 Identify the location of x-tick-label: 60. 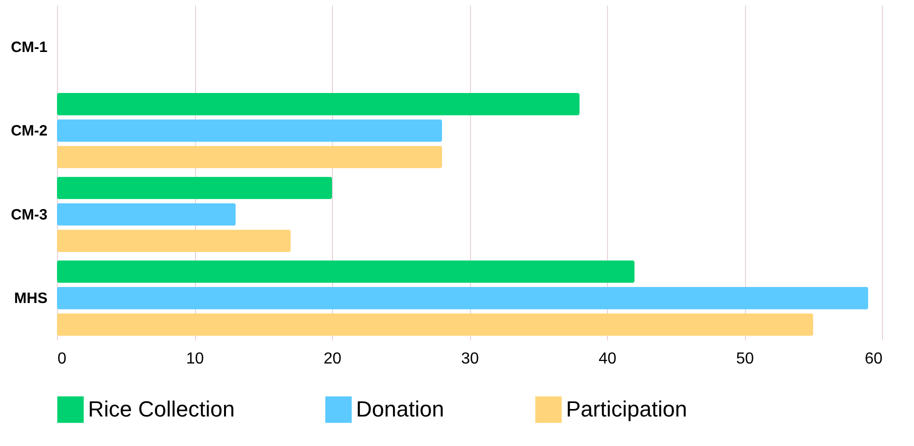
(873, 359).